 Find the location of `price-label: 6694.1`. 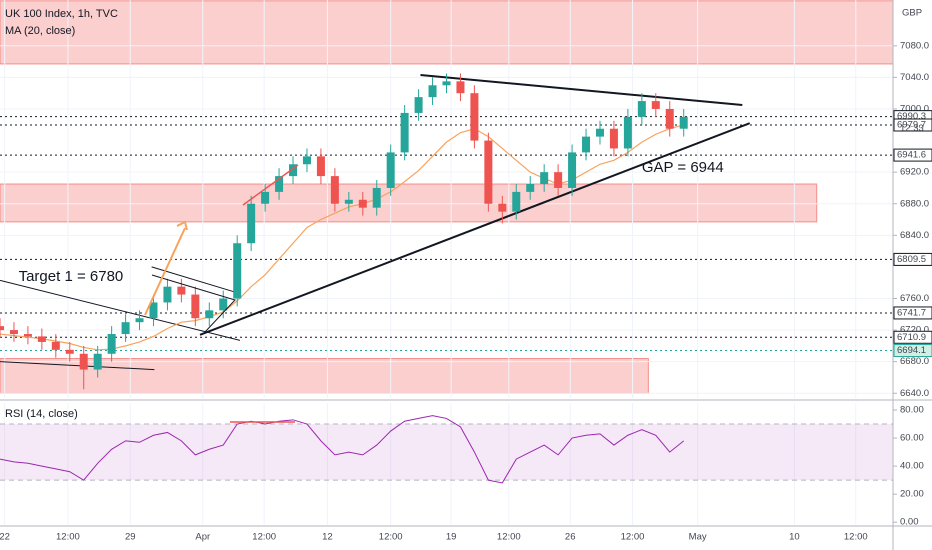

price-label: 6694.1 is located at coordinates (911, 350).